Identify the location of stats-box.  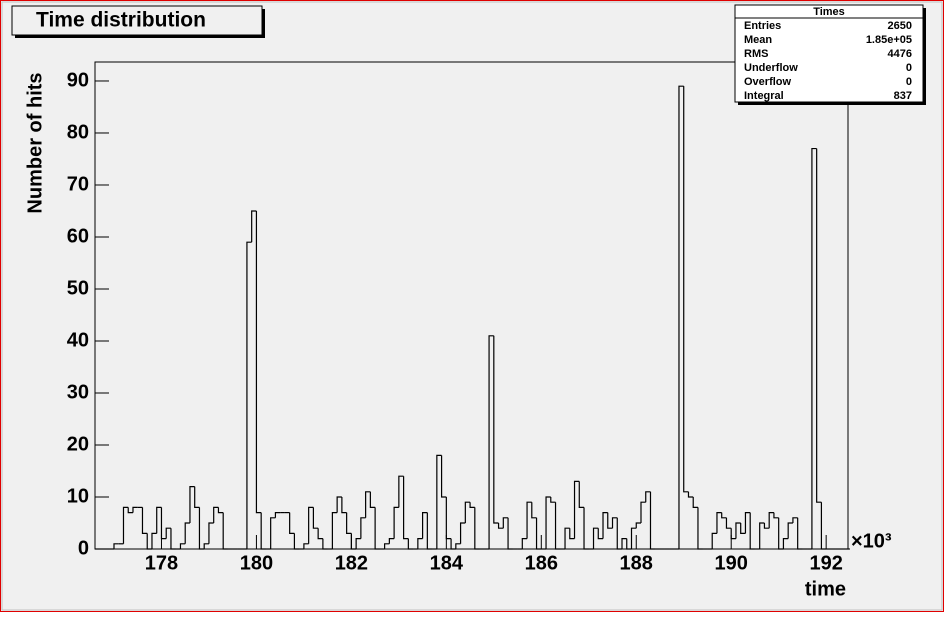
(829, 53).